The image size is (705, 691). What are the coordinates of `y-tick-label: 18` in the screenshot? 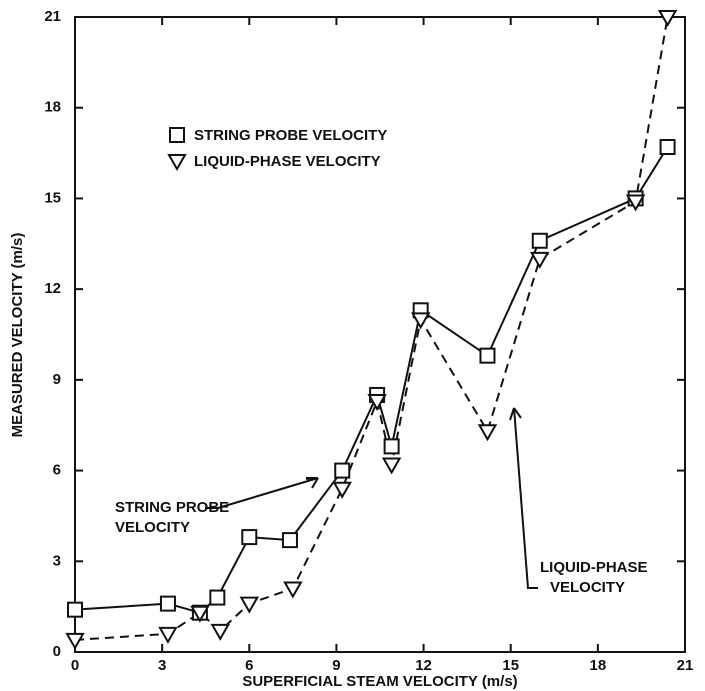 It's located at (52, 107).